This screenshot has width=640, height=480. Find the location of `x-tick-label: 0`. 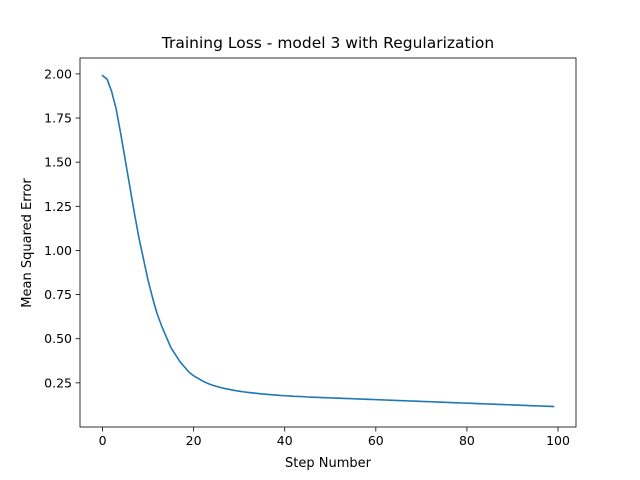

x-tick-label: 0 is located at coordinates (103, 440).